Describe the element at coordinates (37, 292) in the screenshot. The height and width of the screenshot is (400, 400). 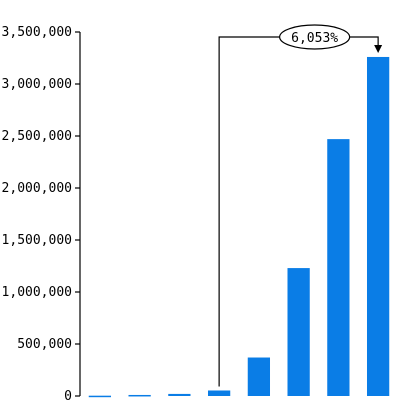
I see `y-tick-label: 1,000,000` at that location.